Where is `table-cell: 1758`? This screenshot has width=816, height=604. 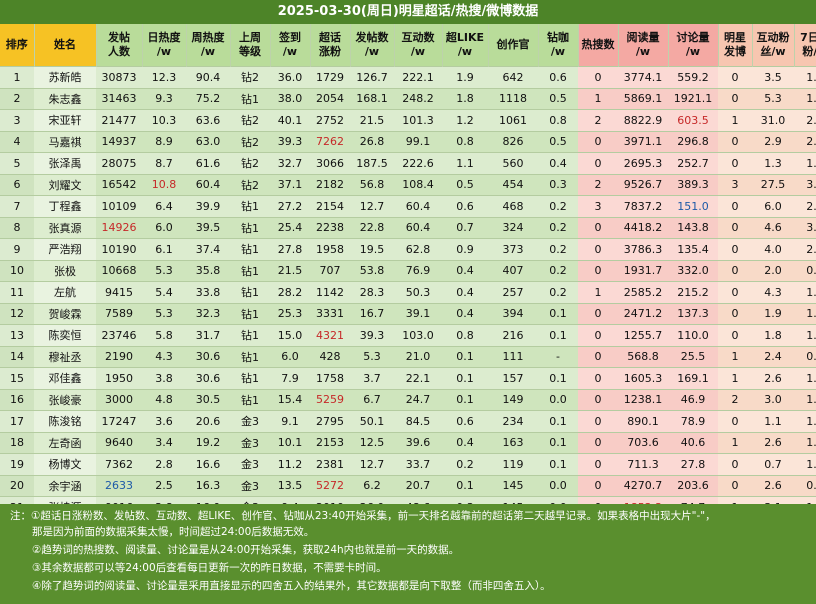 table-cell: 1758 is located at coordinates (330, 378).